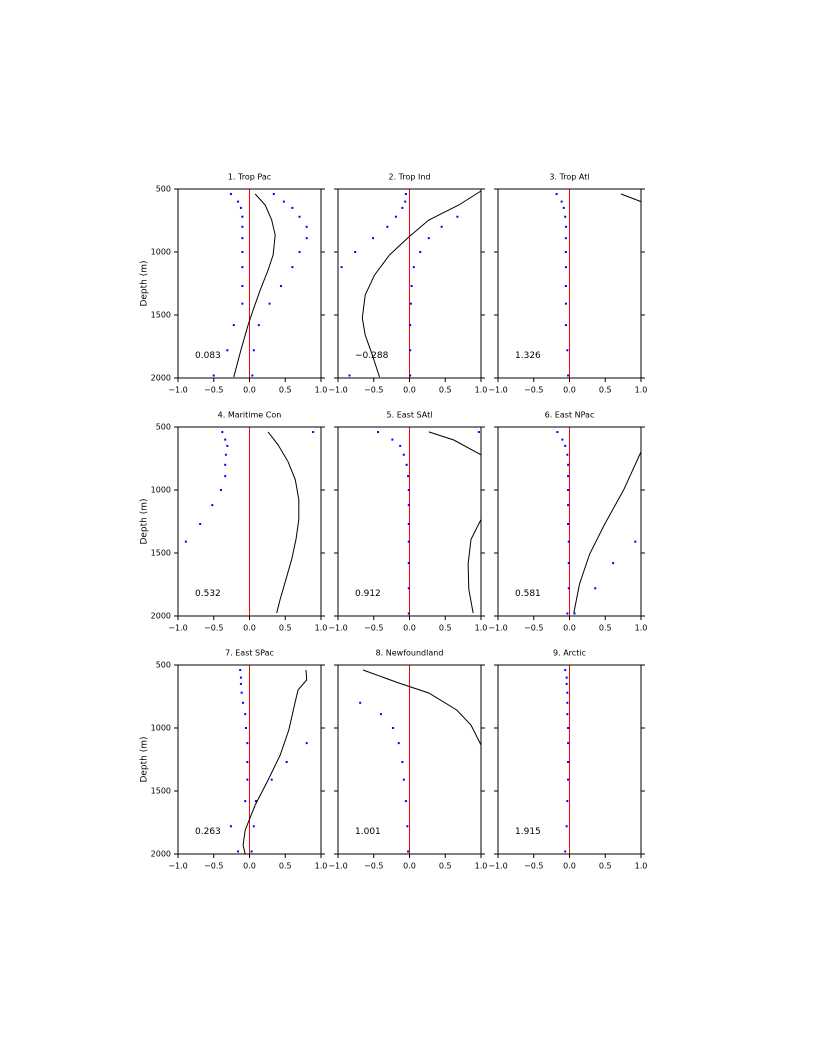 Image resolution: width=818 pixels, height=1055 pixels. What do you see at coordinates (528, 356) in the screenshot?
I see `annotation: 1.326` at bounding box center [528, 356].